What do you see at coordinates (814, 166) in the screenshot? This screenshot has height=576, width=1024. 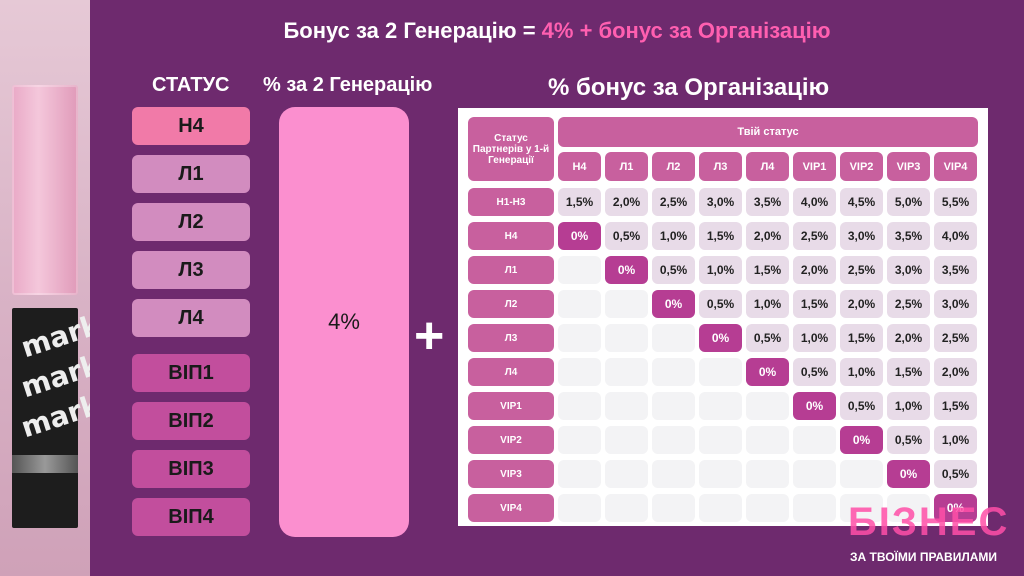 I see `column-header: VIP1` at bounding box center [814, 166].